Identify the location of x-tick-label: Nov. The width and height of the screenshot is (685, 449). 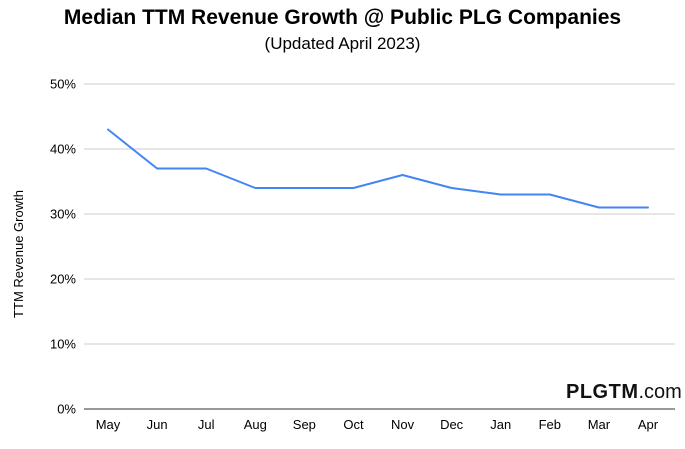
(403, 424).